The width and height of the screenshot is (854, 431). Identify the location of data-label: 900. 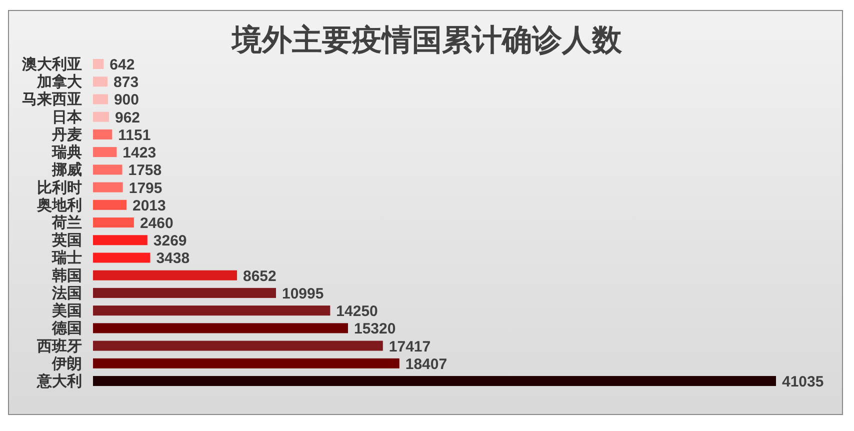
(127, 100).